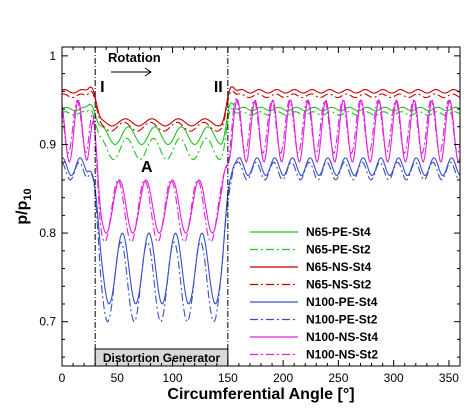 This screenshot has width=474, height=417. Describe the element at coordinates (338, 232) in the screenshot. I see `legend-label: N65-PE-St4` at that location.